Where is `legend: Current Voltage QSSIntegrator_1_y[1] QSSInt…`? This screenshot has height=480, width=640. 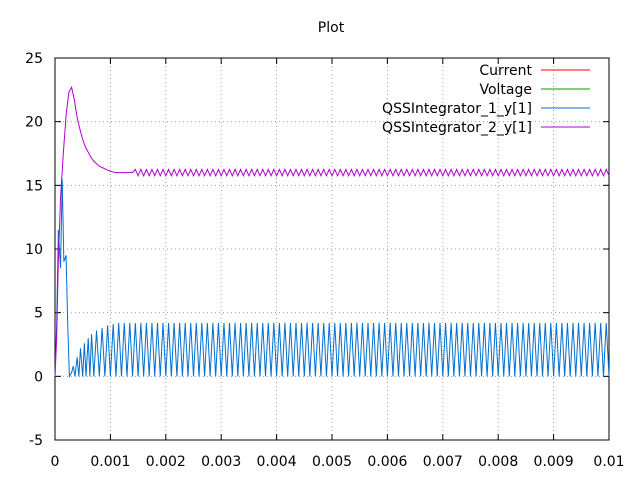
legend: Current Voltage QSSIntegrator_1_y[1] QSSInt… is located at coordinates (486, 99).